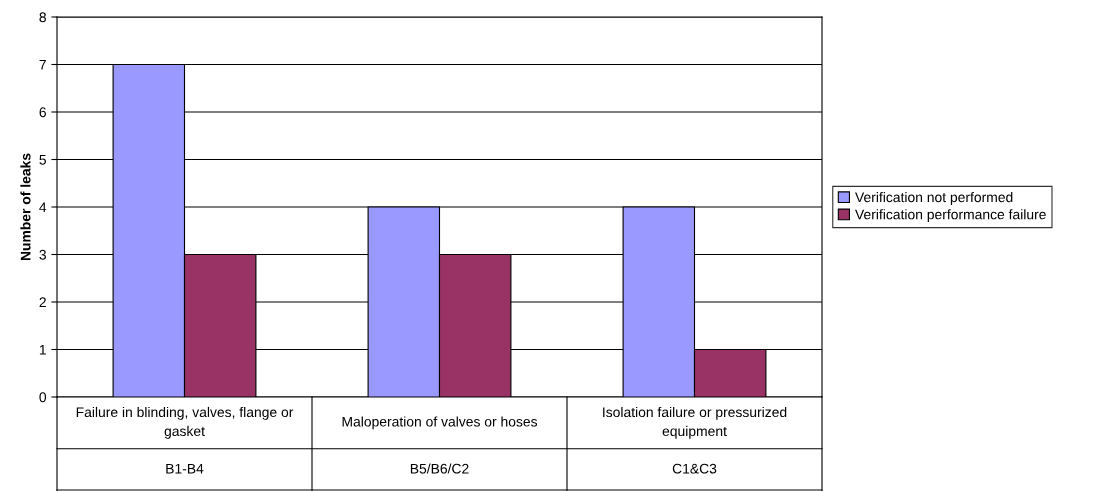 Image resolution: width=1096 pixels, height=491 pixels. I want to click on y-tick-label: 0, so click(43, 397).